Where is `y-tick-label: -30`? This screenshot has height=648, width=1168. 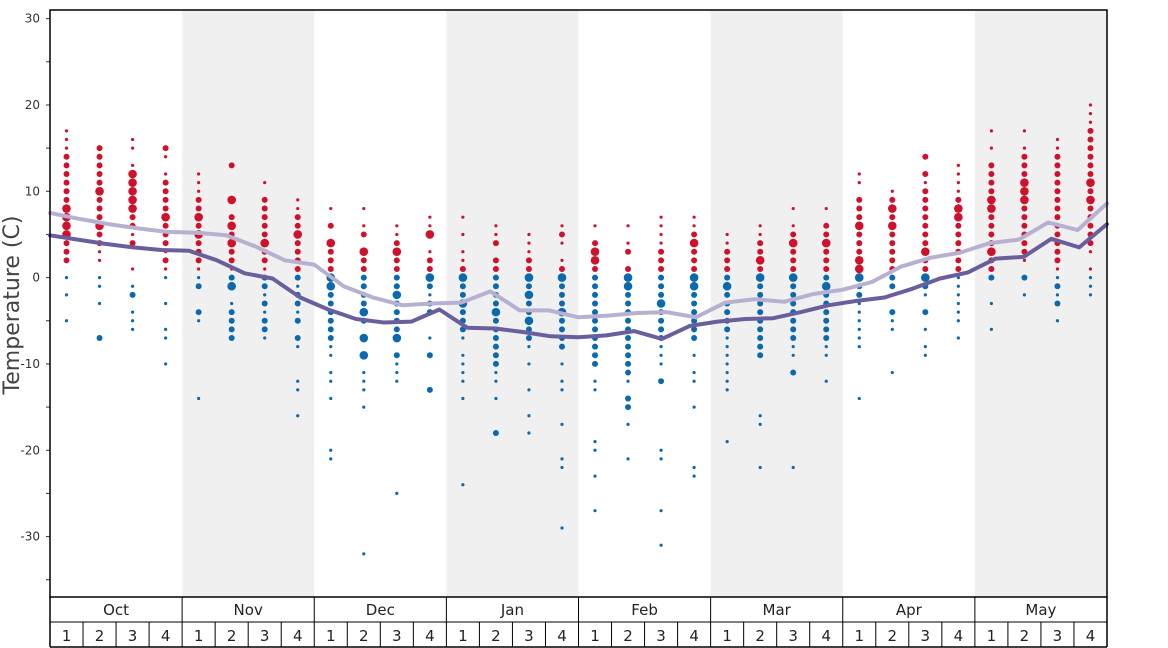 y-tick-label: -30 is located at coordinates (30, 537).